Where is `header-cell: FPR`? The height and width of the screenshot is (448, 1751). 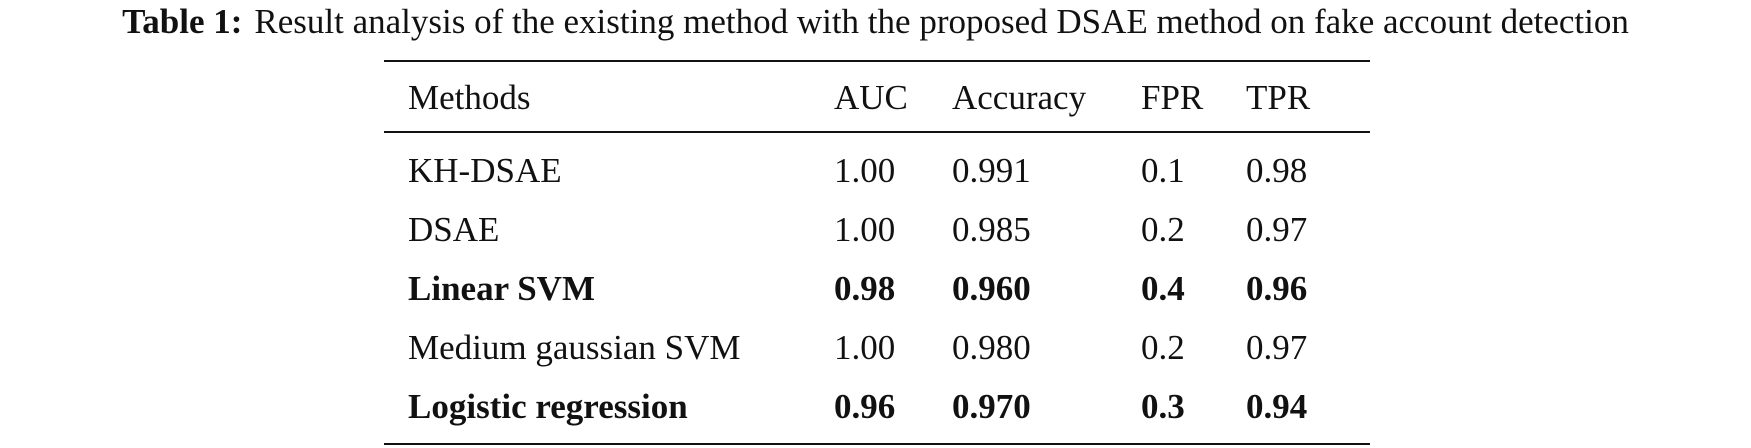
header-cell: FPR is located at coordinates (1172, 97).